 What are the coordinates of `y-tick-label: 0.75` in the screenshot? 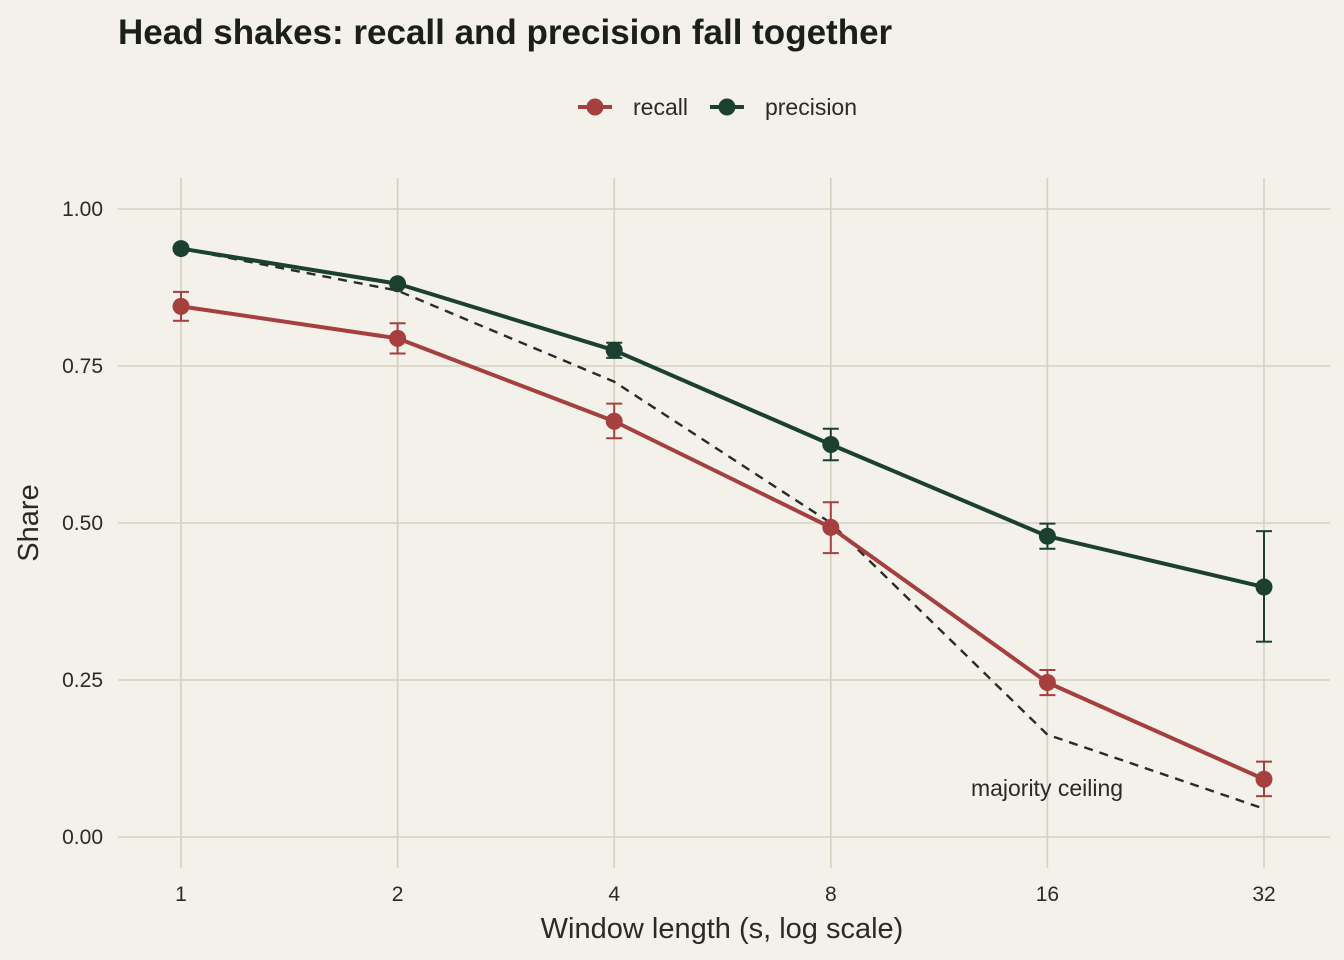 It's located at (82, 366).